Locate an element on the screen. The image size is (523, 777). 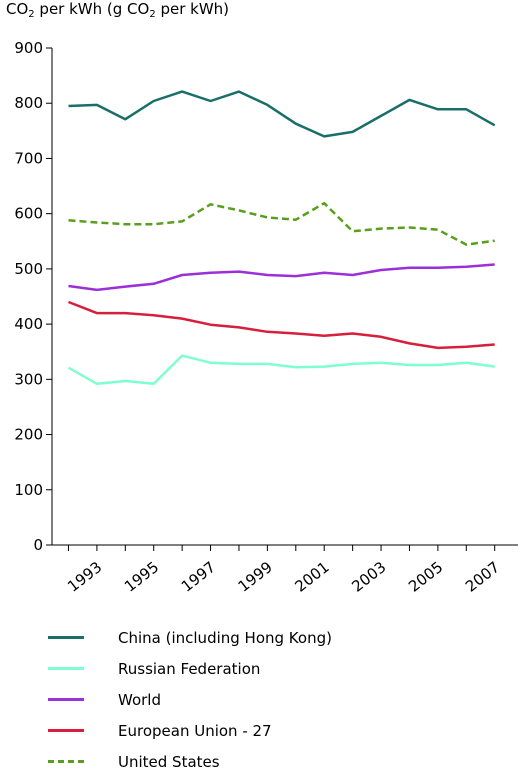
legend-label: United States is located at coordinates (169, 761).